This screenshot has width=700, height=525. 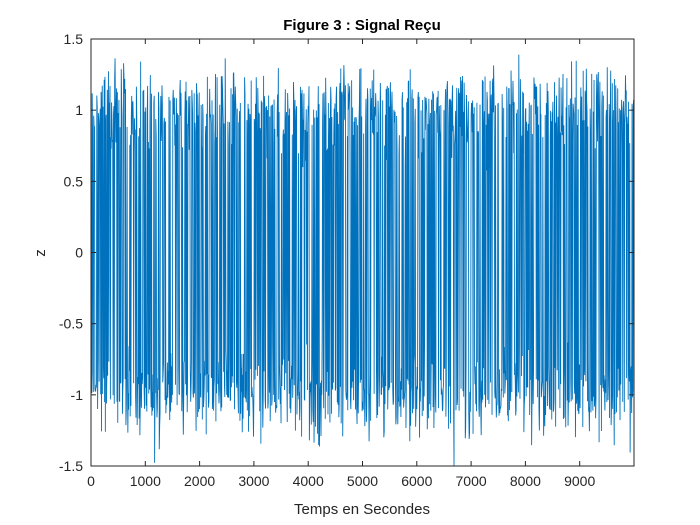 What do you see at coordinates (40, 253) in the screenshot?
I see `y-axis-label: z` at bounding box center [40, 253].